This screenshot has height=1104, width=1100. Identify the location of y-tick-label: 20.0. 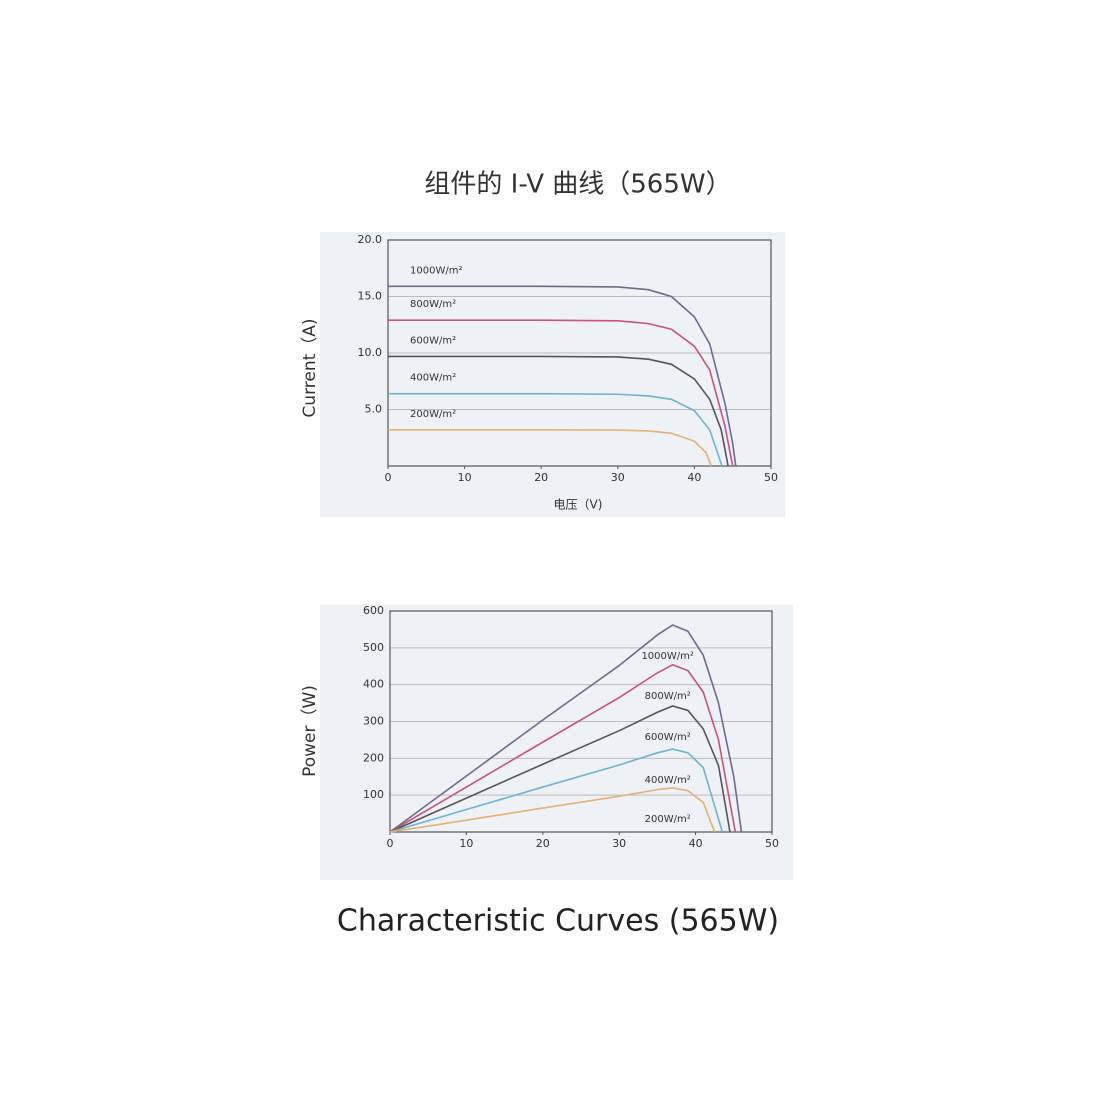
(370, 239).